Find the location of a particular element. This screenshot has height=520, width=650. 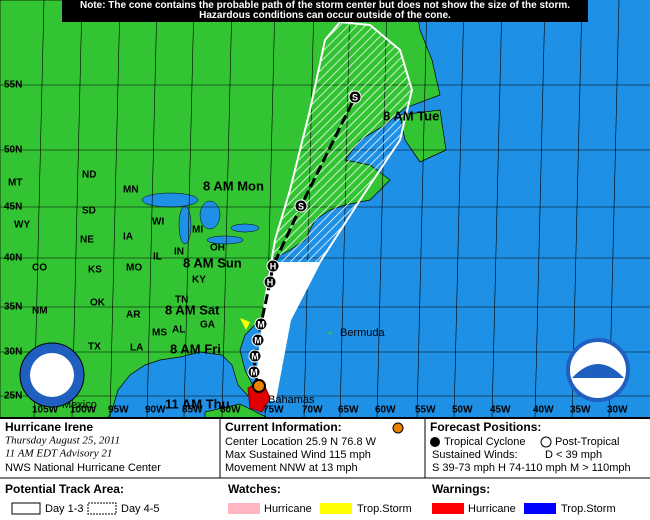

forecast-title: Forecast Positions: is located at coordinates (485, 427).